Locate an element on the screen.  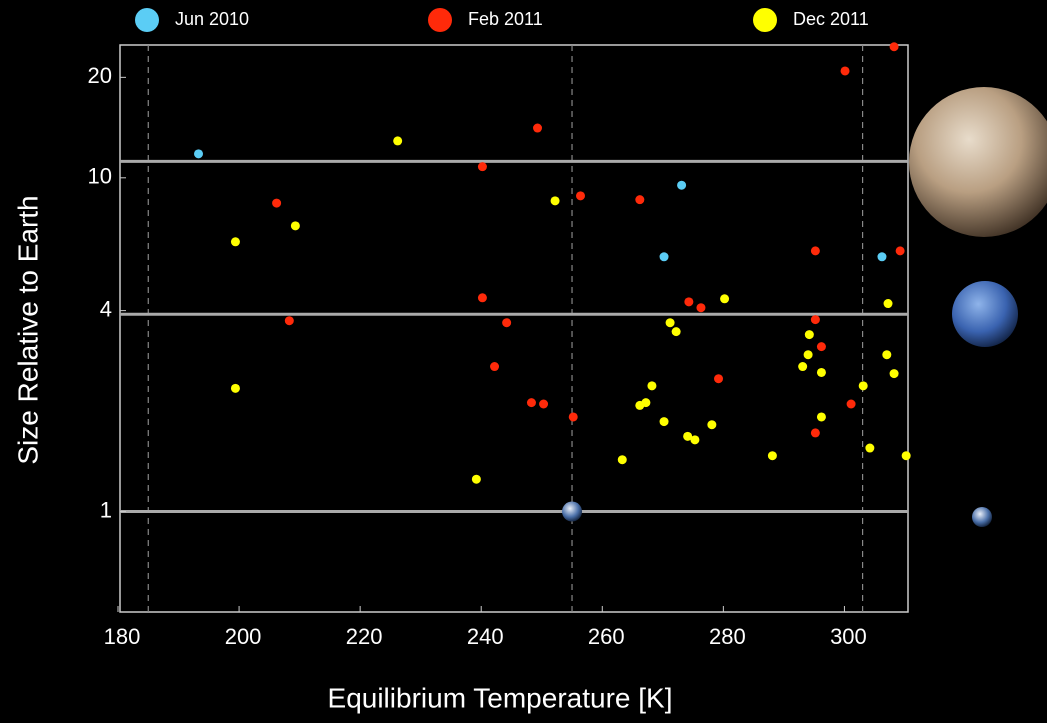
earth-marker is located at coordinates (572, 511).